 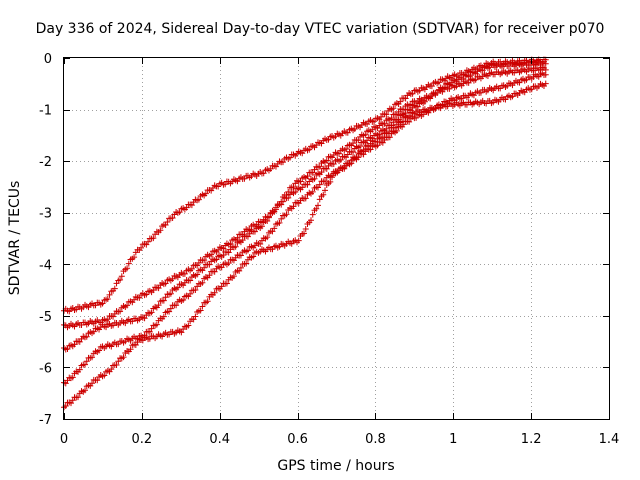 I want to click on y-tick-label: -7, so click(x=45, y=420).